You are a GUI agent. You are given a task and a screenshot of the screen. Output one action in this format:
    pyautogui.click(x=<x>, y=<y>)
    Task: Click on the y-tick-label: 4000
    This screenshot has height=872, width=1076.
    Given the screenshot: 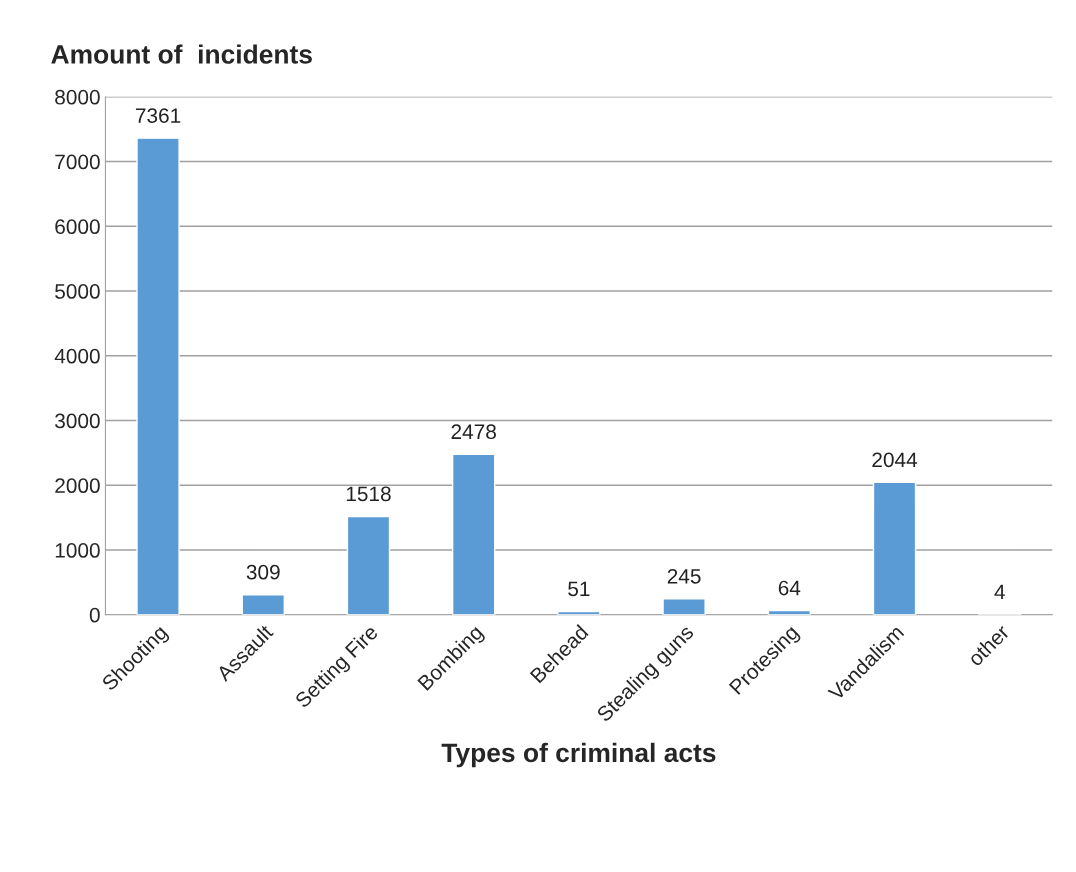 What is the action you would take?
    pyautogui.click(x=77, y=356)
    